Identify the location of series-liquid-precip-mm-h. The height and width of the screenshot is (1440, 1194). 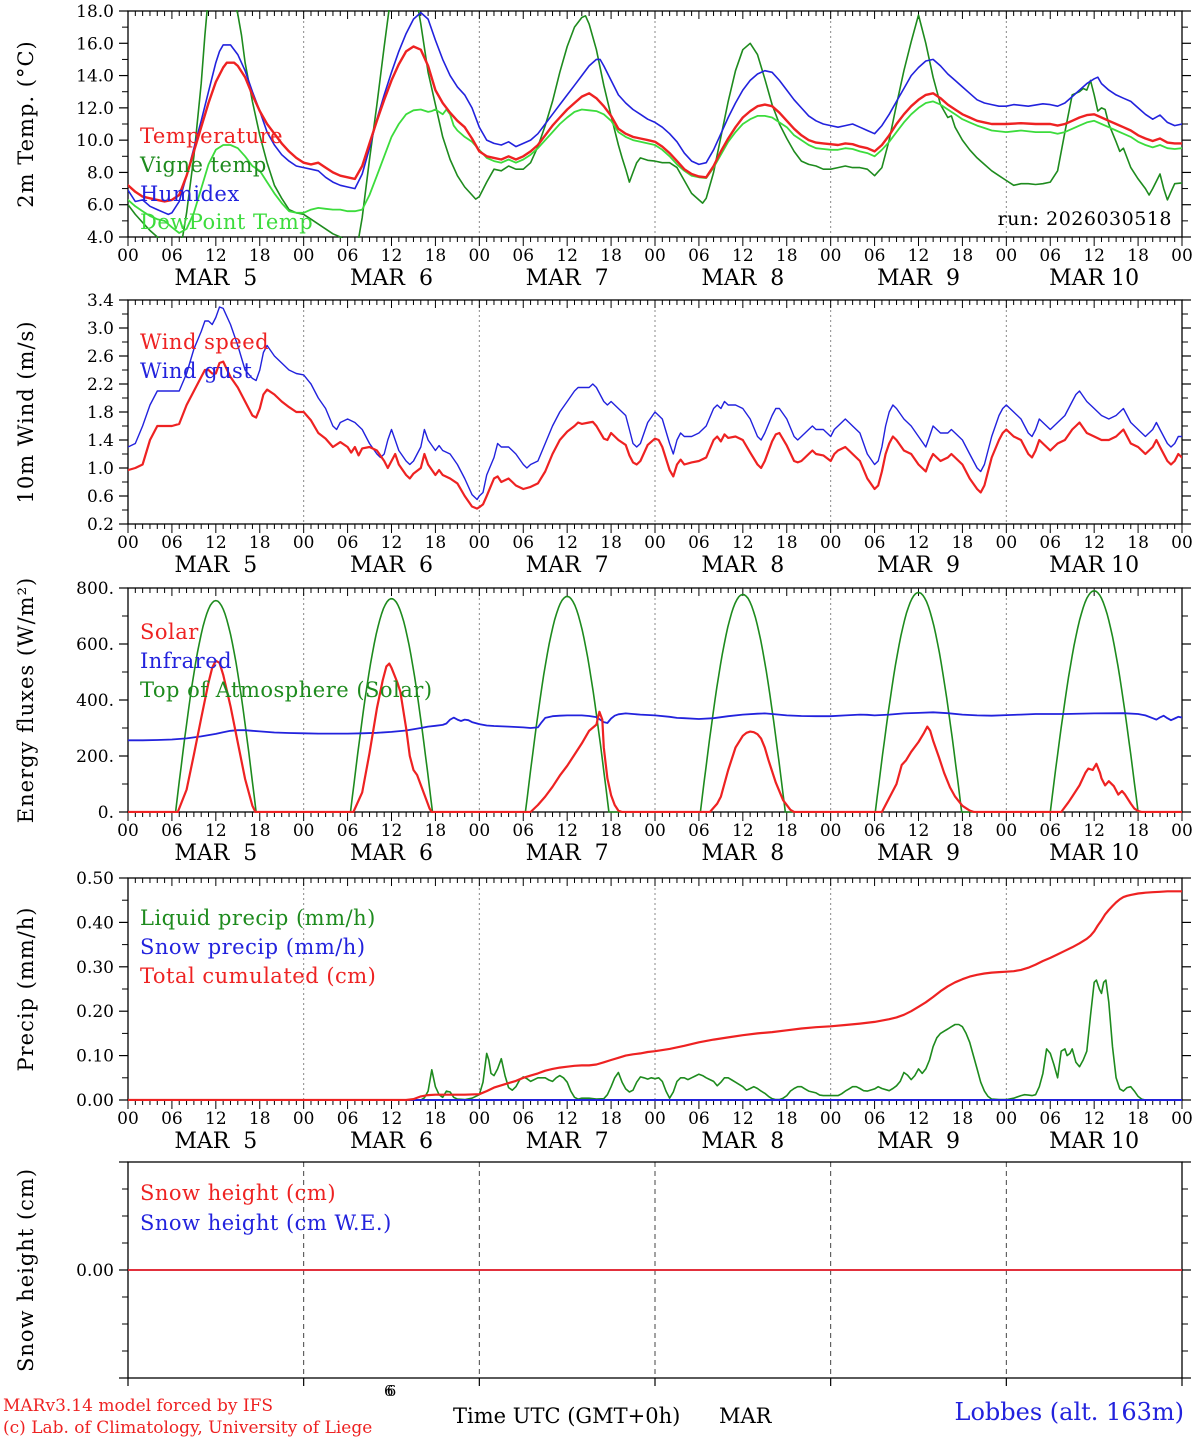
(655, 1040).